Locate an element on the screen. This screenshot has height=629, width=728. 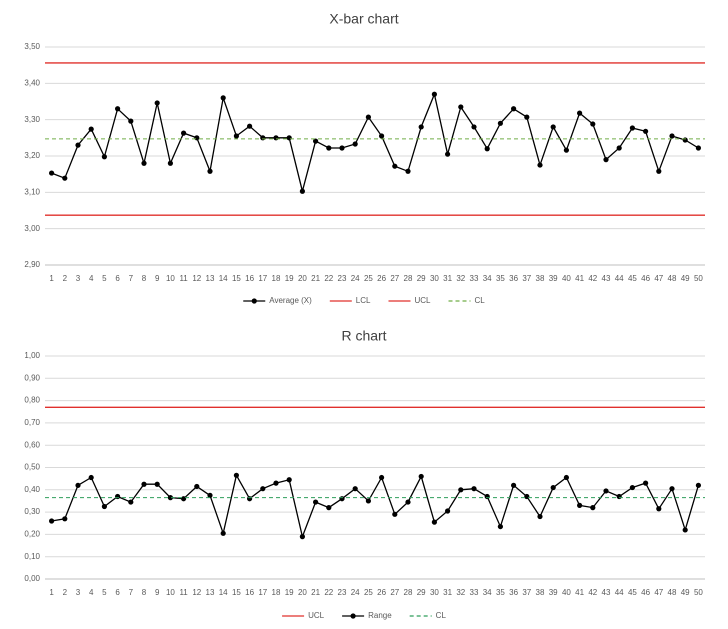
x-tick-label: 45 is located at coordinates (632, 592).